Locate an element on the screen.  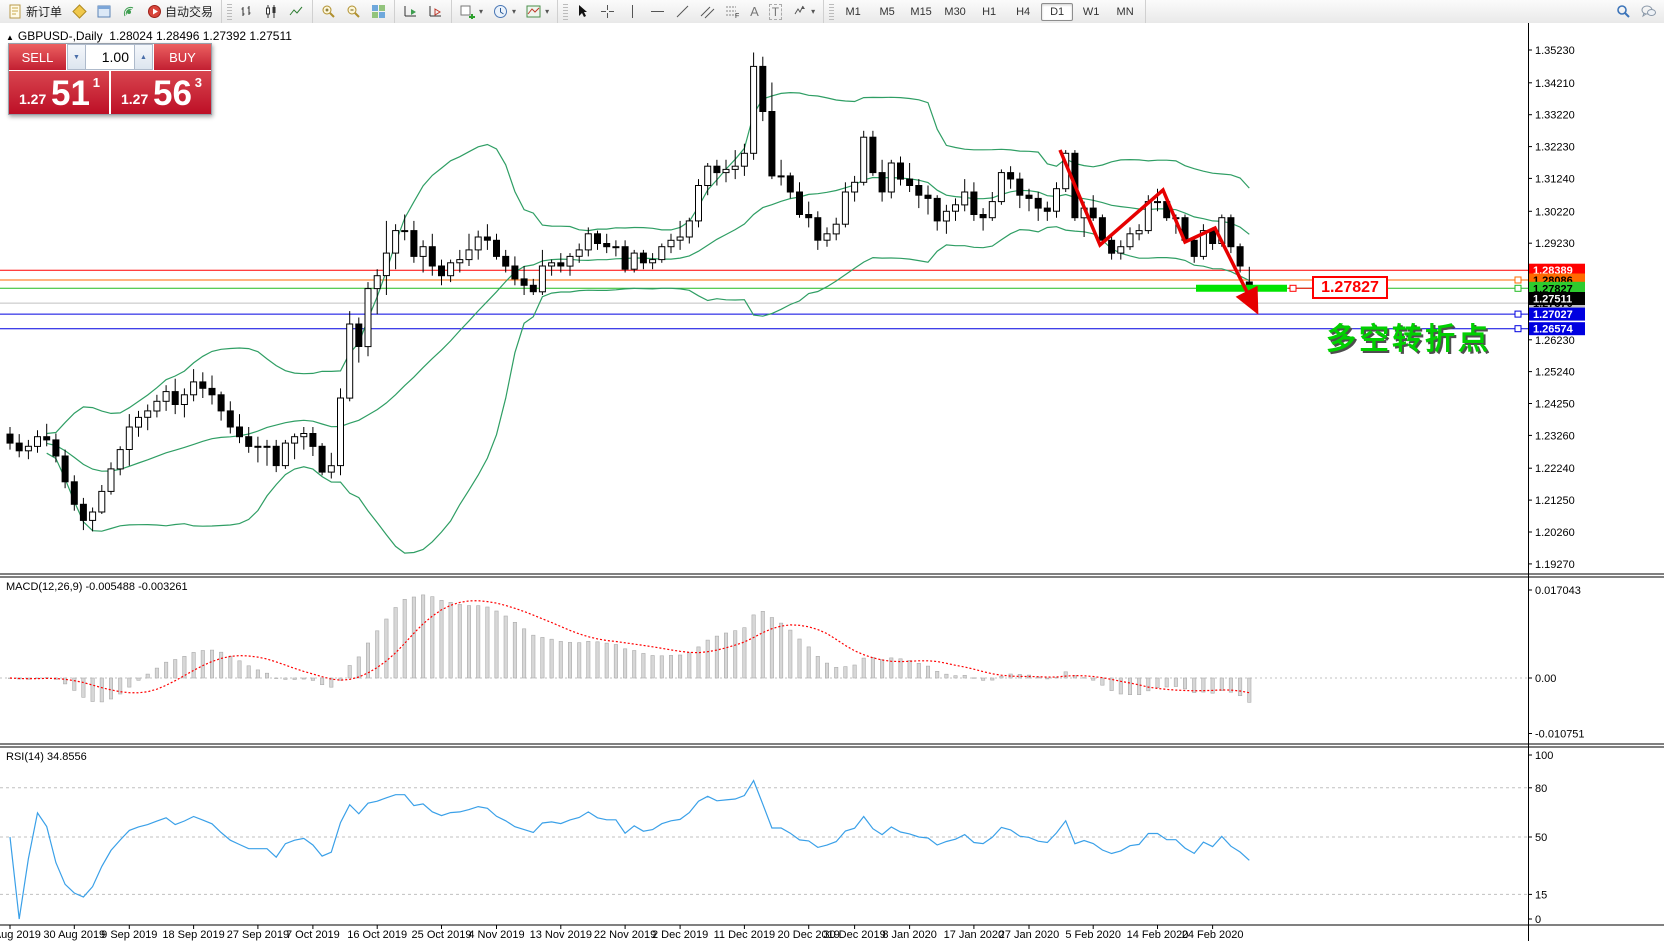
volume-input: 1.00 is located at coordinates (110, 57).